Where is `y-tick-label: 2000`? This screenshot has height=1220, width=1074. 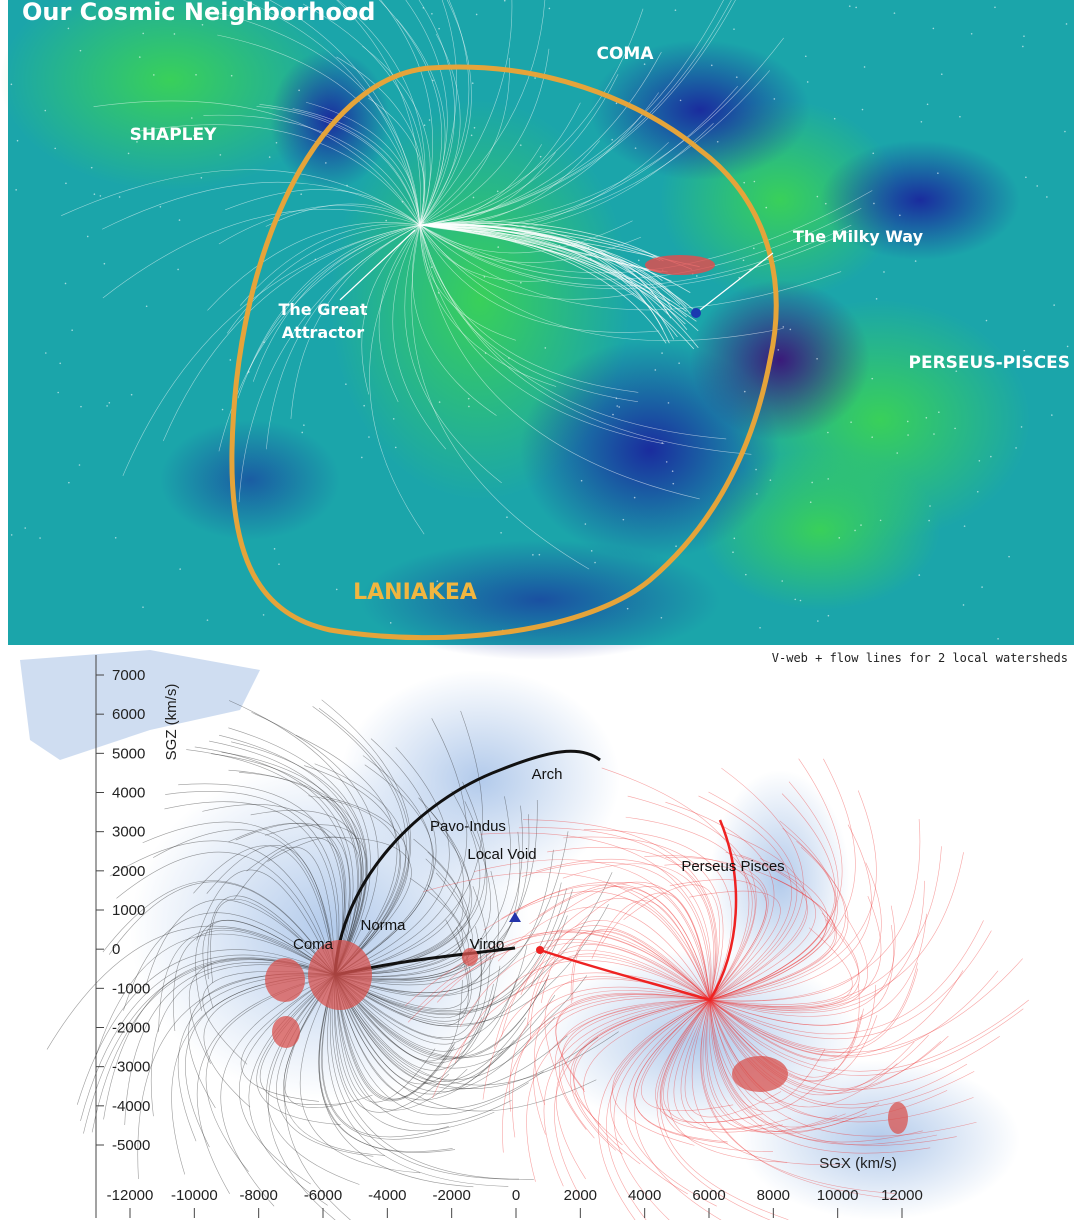 y-tick-label: 2000 is located at coordinates (128, 871).